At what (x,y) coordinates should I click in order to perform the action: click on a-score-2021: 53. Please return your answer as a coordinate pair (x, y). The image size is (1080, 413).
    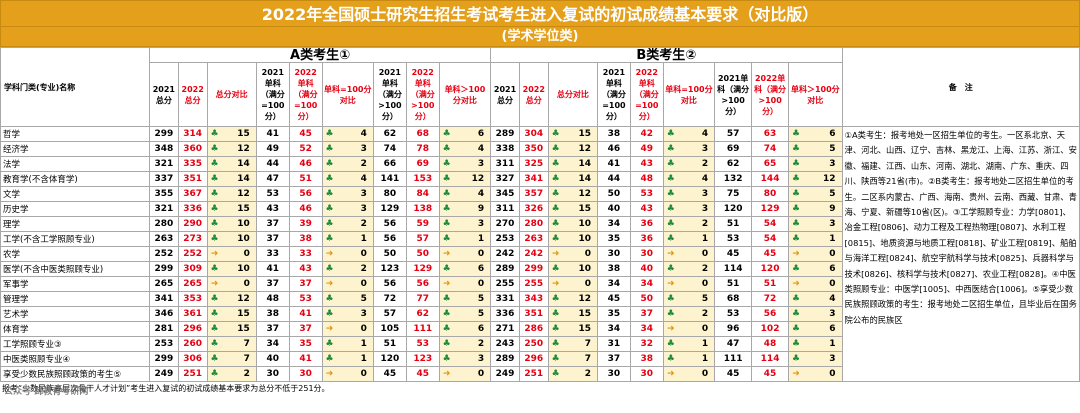
    Looking at the image, I should click on (272, 194).